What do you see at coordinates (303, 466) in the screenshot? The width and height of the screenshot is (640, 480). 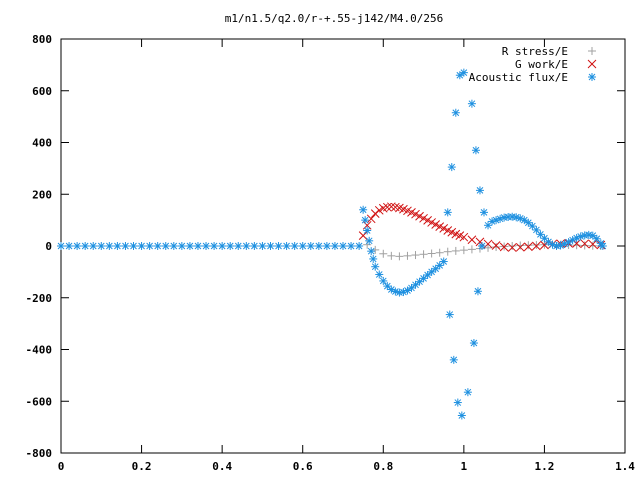 I see `x-tick-label: 0.6` at bounding box center [303, 466].